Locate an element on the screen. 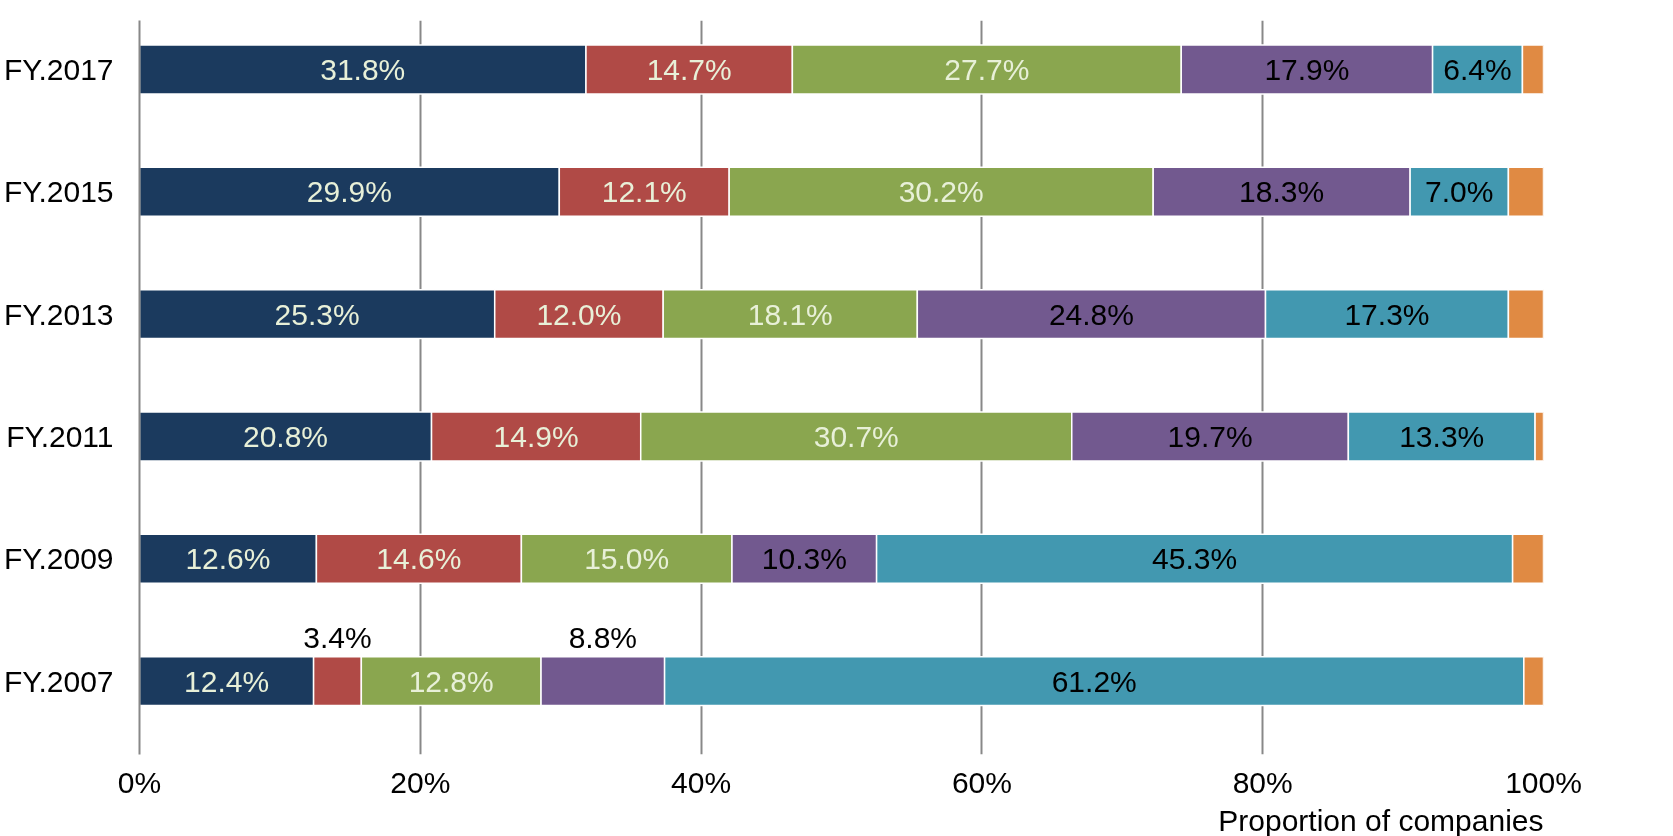 Image resolution: width=1673 pixels, height=836 pixels. x-tick-label: 0% is located at coordinates (139, 782).